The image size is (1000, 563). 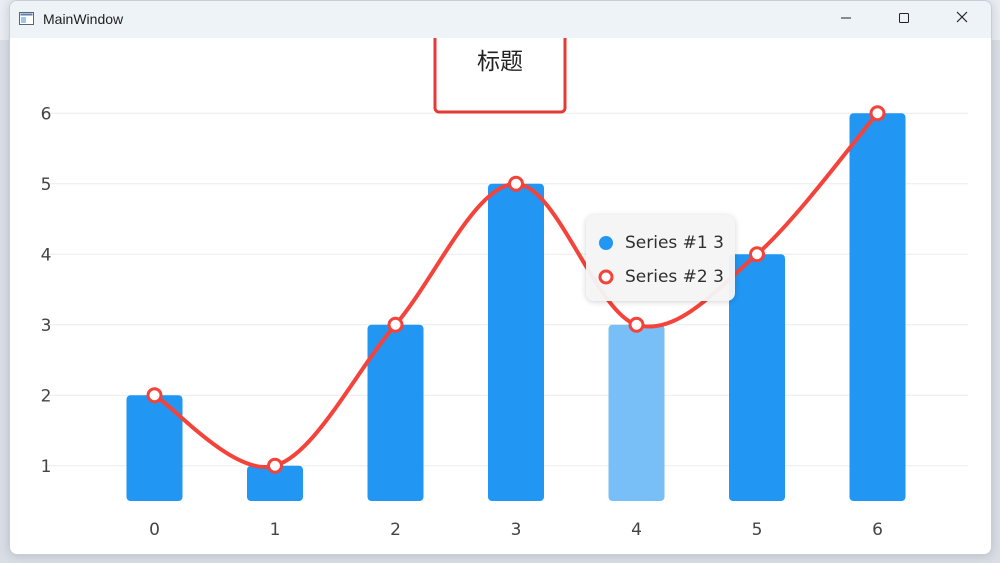 I want to click on close-icon, so click(x=962, y=19).